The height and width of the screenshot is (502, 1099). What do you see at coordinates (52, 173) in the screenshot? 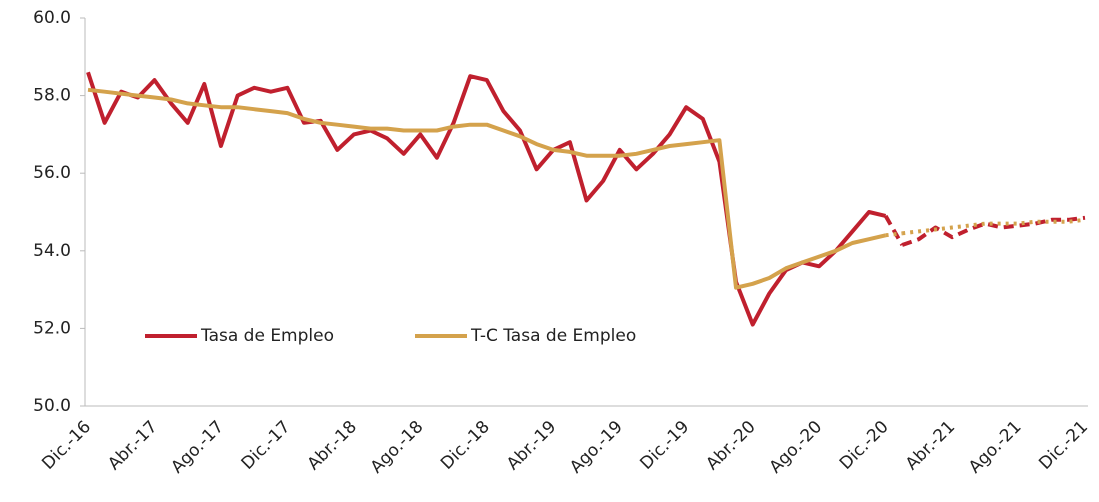
I see `y-tick-label: 56.0` at bounding box center [52, 173].